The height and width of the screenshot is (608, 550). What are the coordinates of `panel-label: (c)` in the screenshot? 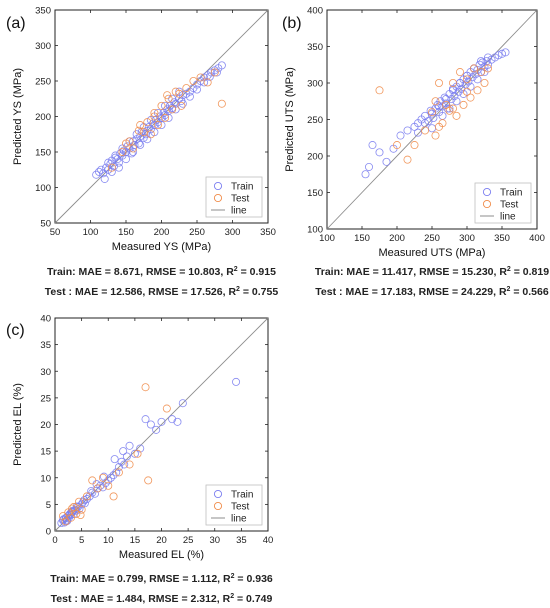 It's located at (15, 330).